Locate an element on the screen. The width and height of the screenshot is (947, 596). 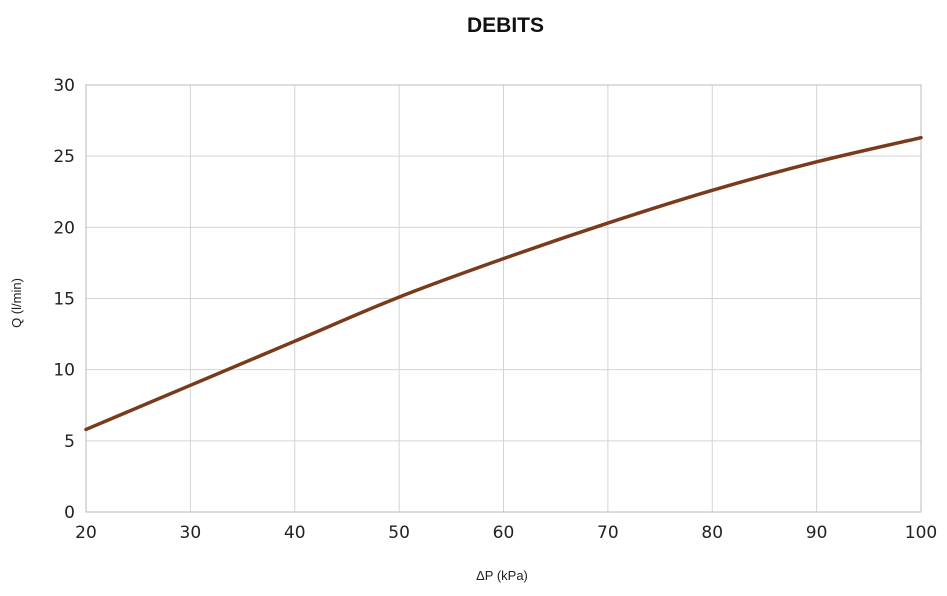
y-axis-label: Q (l/min) is located at coordinates (16, 303).